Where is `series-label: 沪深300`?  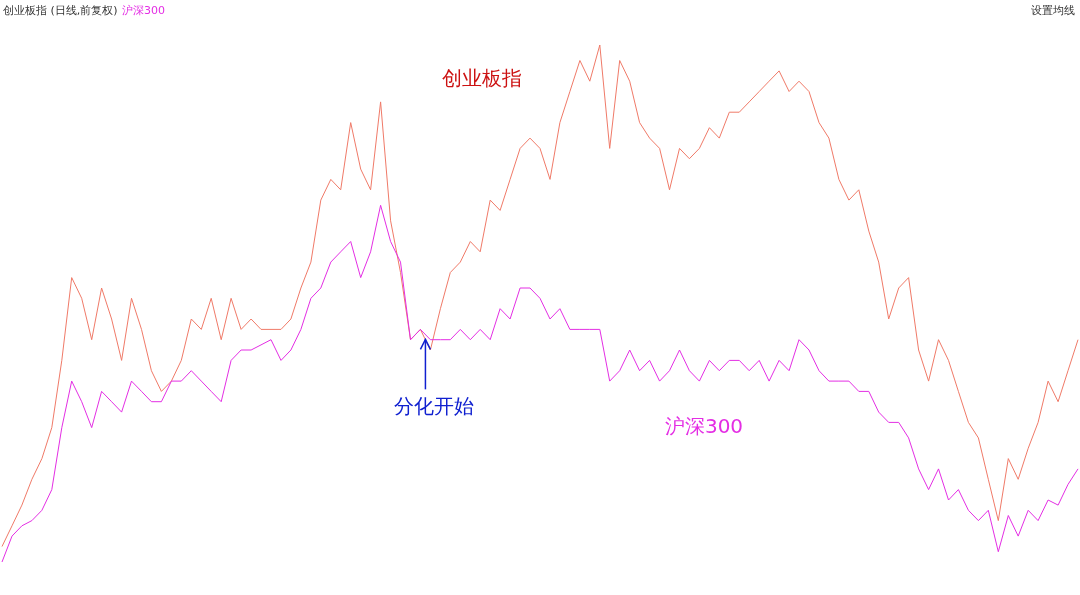 series-label: 沪深300 is located at coordinates (704, 426).